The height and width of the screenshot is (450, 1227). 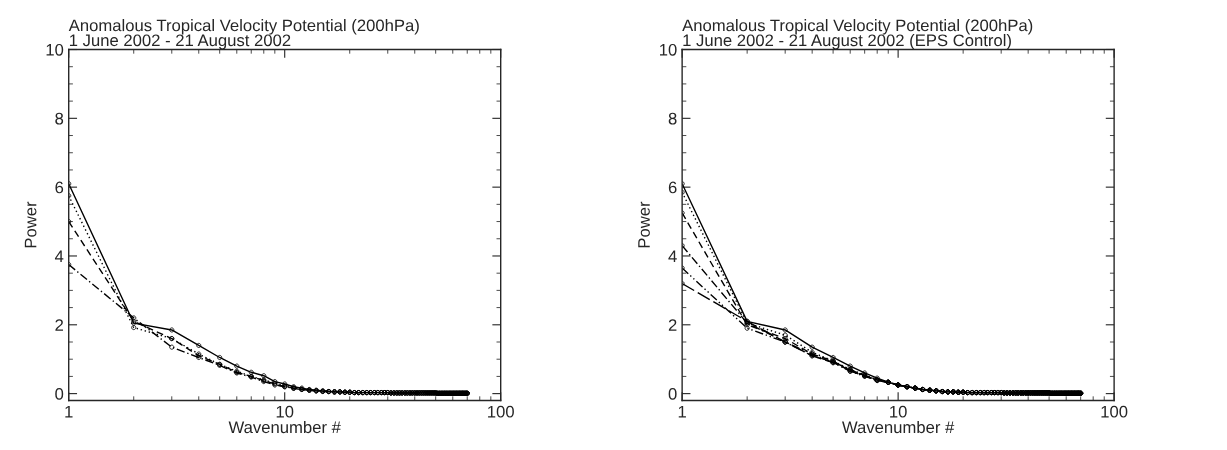 I want to click on chart-subtitle: 1 June 2002 - 21 August 2002 (EPS Control), so click(x=847, y=41).